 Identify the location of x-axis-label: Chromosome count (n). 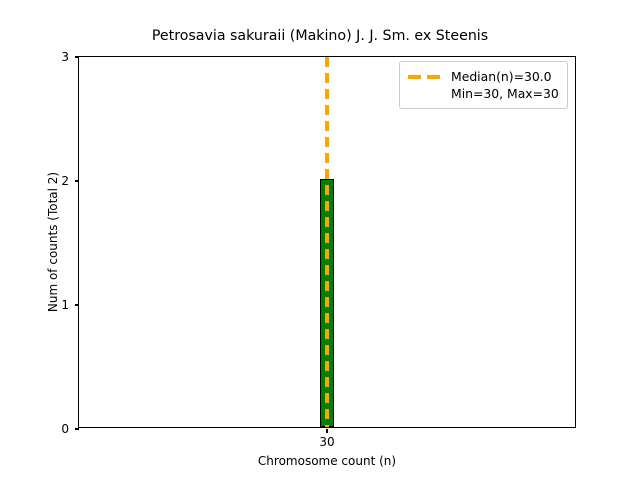
(327, 461).